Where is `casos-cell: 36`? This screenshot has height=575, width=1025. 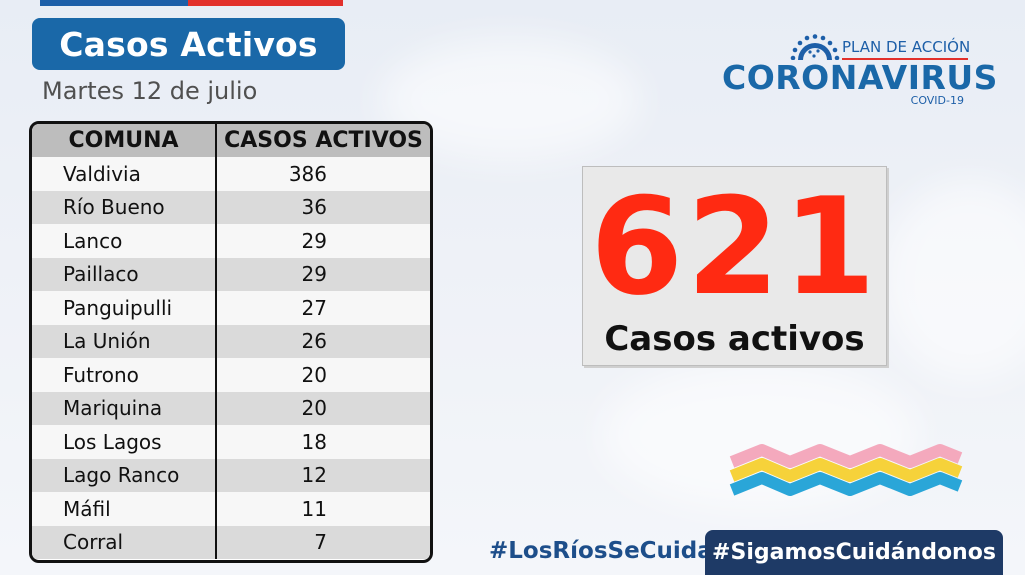 casos-cell: 36 is located at coordinates (323, 207).